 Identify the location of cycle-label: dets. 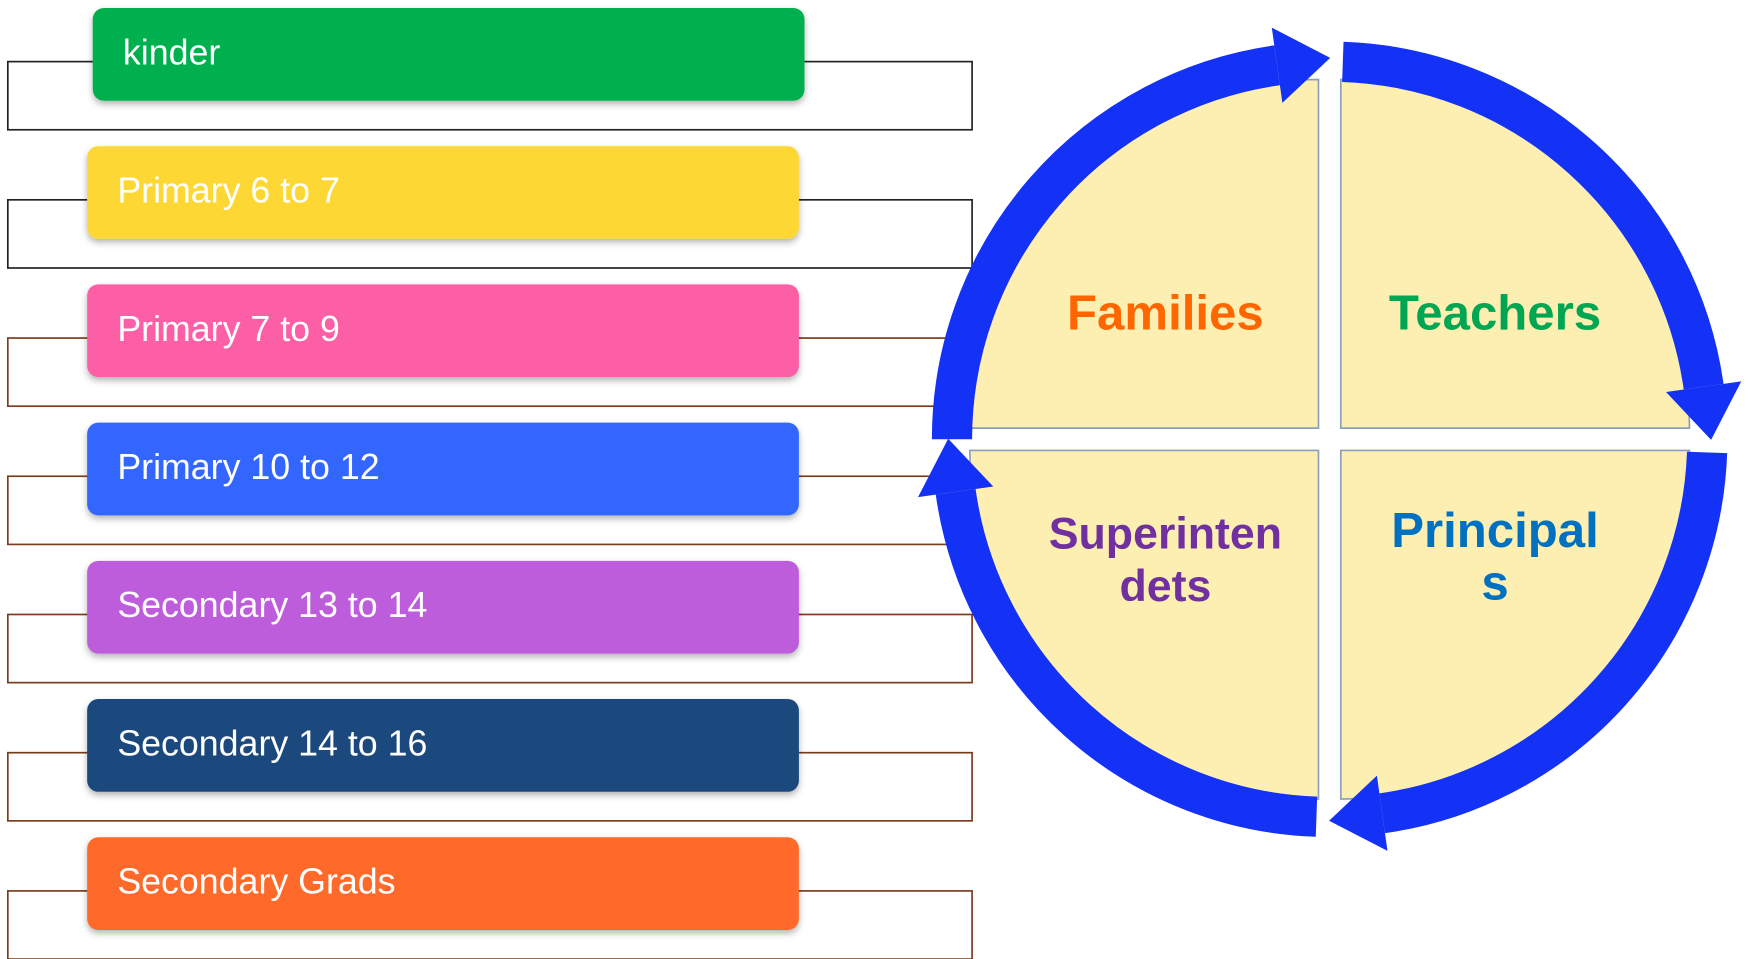
(1165, 586).